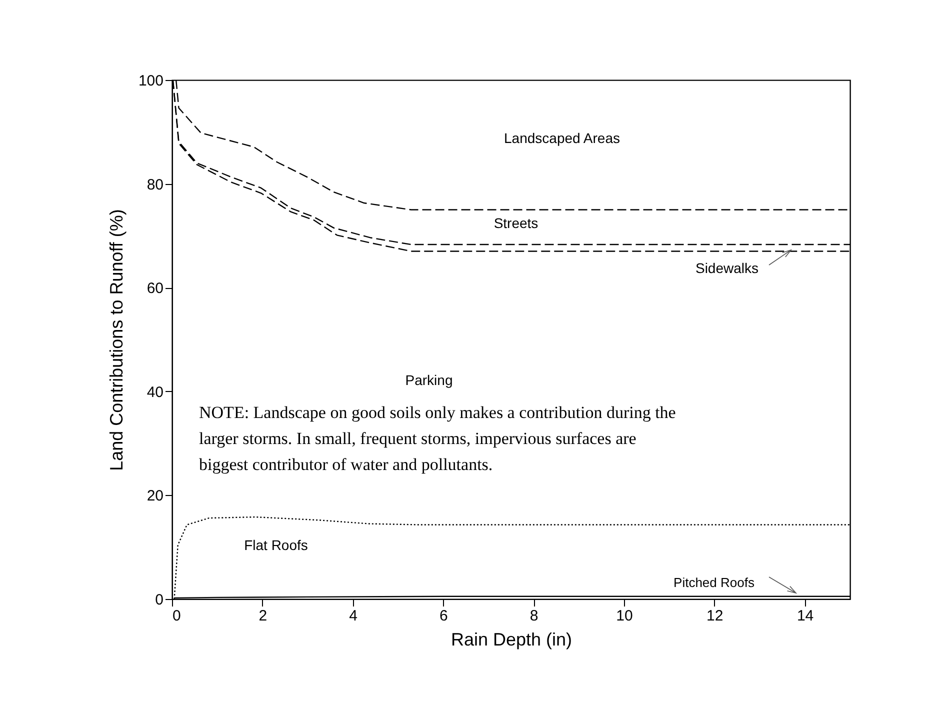  What do you see at coordinates (116, 340) in the screenshot?
I see `y-axis-title: Land Contributions to Runoff (%)` at bounding box center [116, 340].